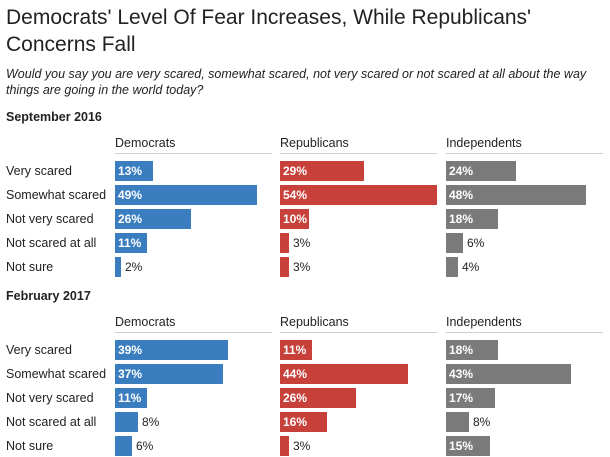 The image size is (610, 457). Describe the element at coordinates (48, 296) in the screenshot. I see `panel-label: February 2017` at that location.